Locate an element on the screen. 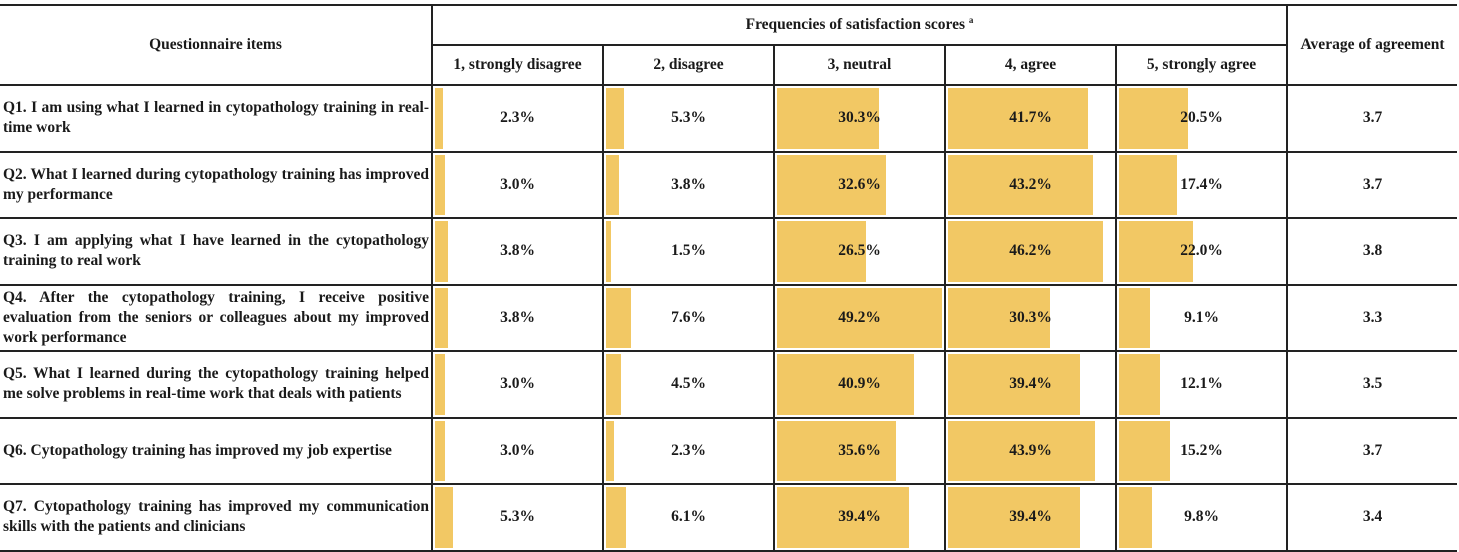  frequency-cell: 41.7% is located at coordinates (1030, 119).